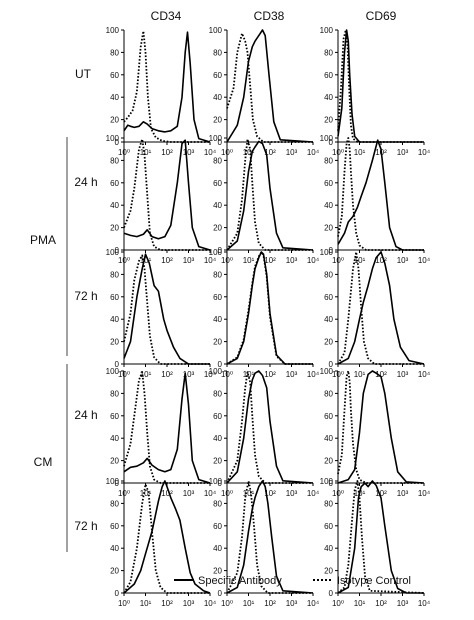 This screenshot has width=474, height=620. I want to click on panel-ut-cd69-y-tick-label: 20, so click(328, 120).